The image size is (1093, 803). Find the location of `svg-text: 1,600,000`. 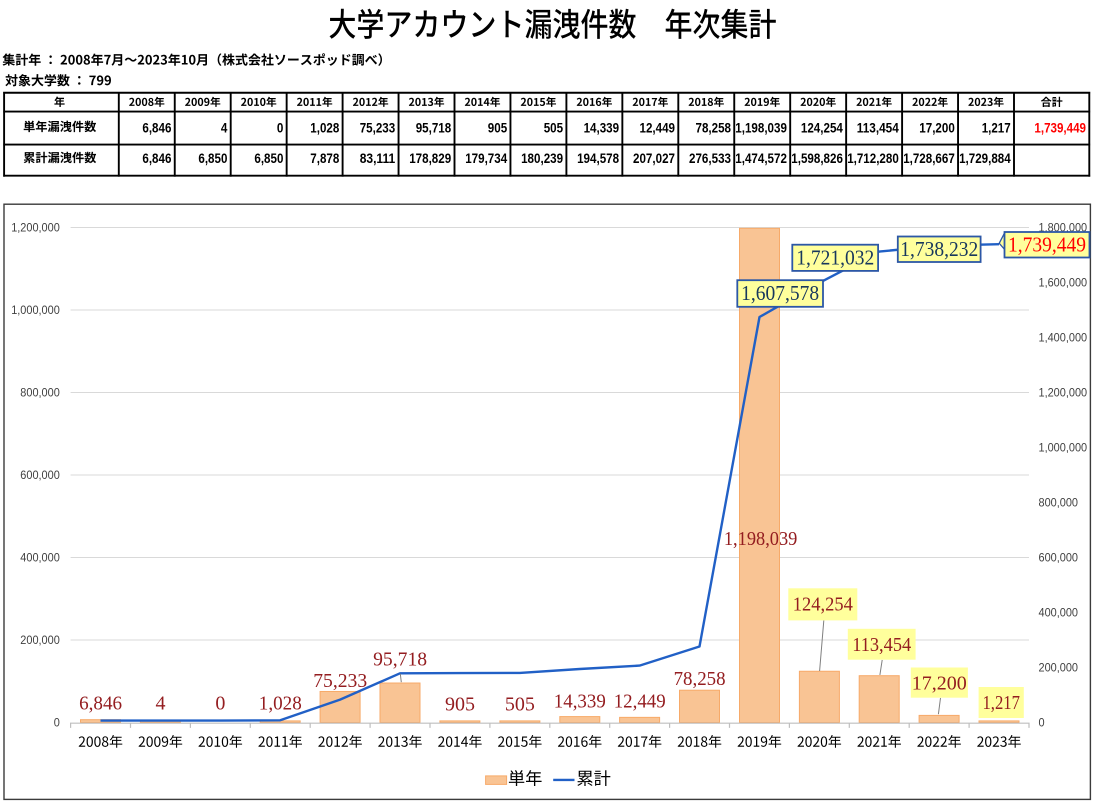

svg-text: 1,600,000 is located at coordinates (1063, 284).